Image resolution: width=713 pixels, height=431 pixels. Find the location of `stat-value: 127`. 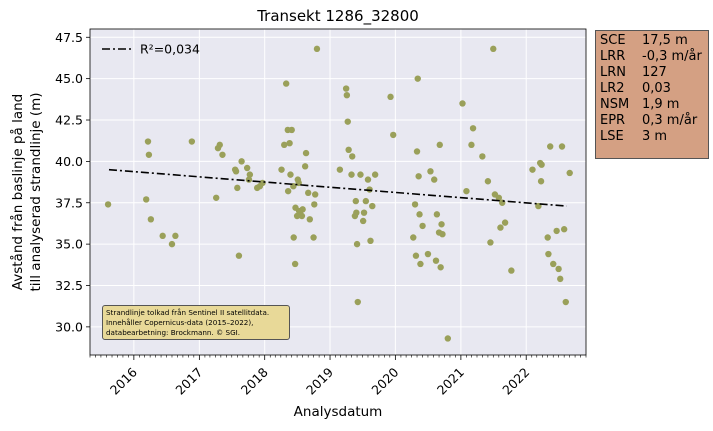

stat-value: 127 is located at coordinates (654, 72).